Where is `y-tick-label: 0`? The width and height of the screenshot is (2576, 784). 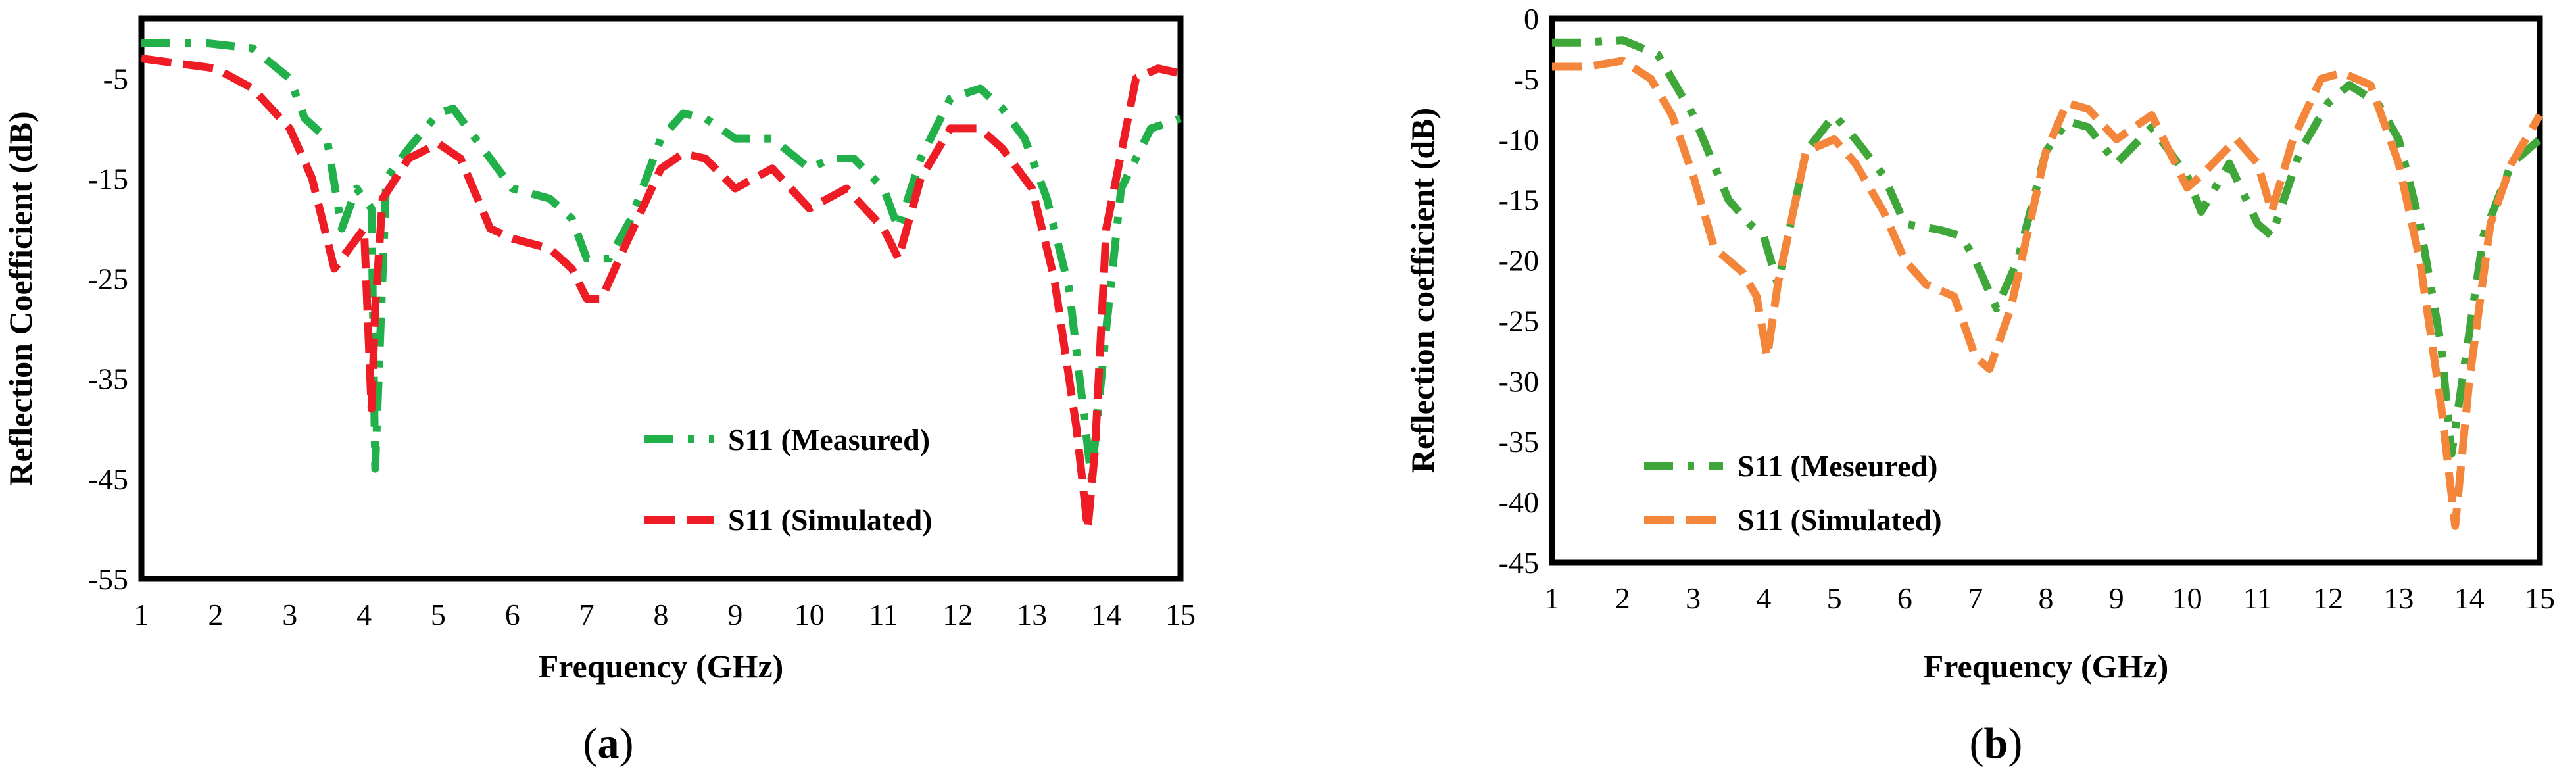 y-tick-label: 0 is located at coordinates (1532, 19).